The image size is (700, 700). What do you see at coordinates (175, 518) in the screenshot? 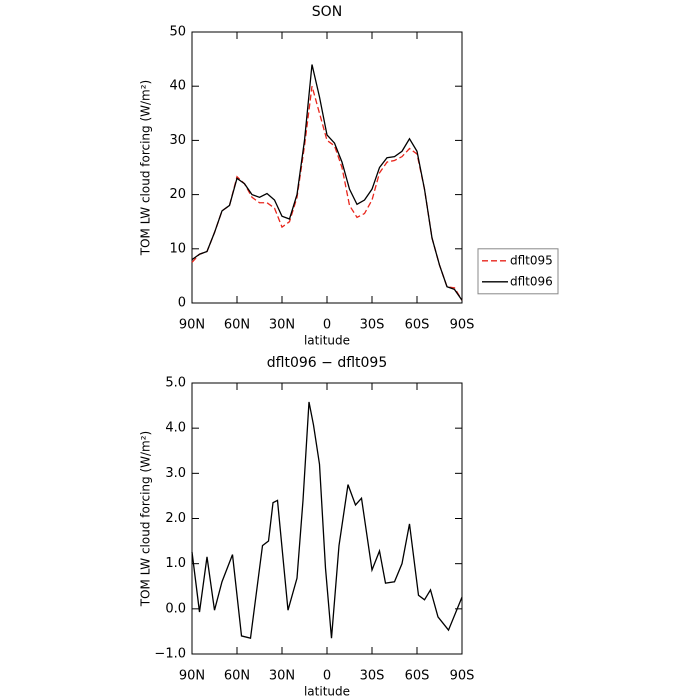
I see `y-tick-label: 2.0` at bounding box center [175, 518].